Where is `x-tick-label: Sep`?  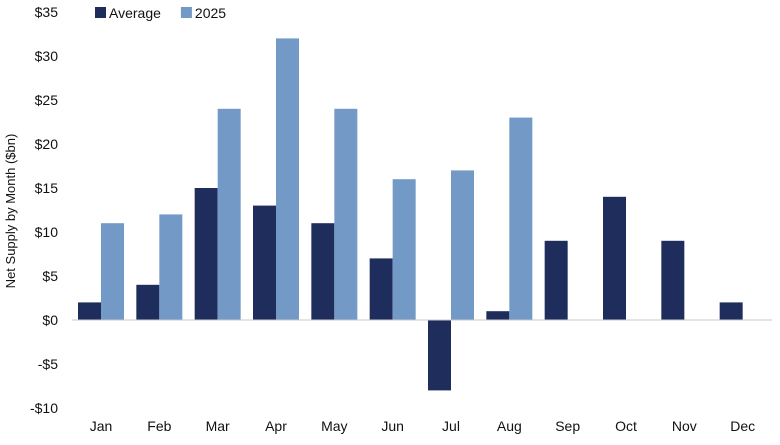 x-tick-label: Sep is located at coordinates (567, 426).